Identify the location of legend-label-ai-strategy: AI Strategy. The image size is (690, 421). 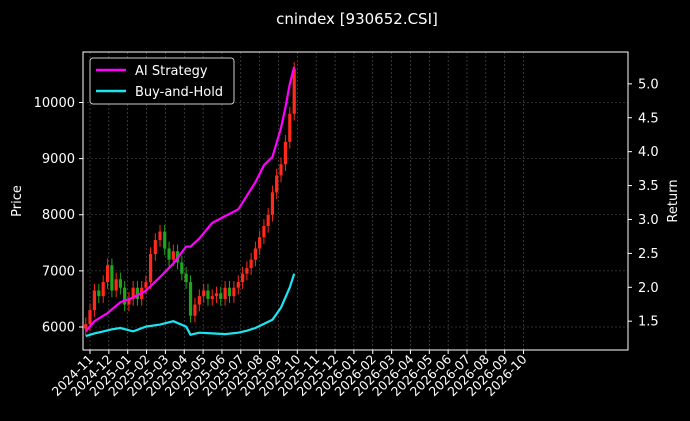
(171, 71).